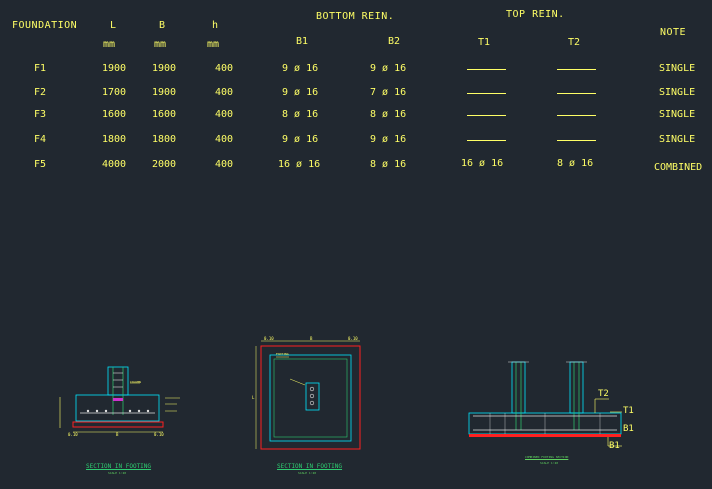 The width and height of the screenshot is (712, 489). Describe the element at coordinates (282, 354) in the screenshot. I see `label-footing: FOOTING` at that location.